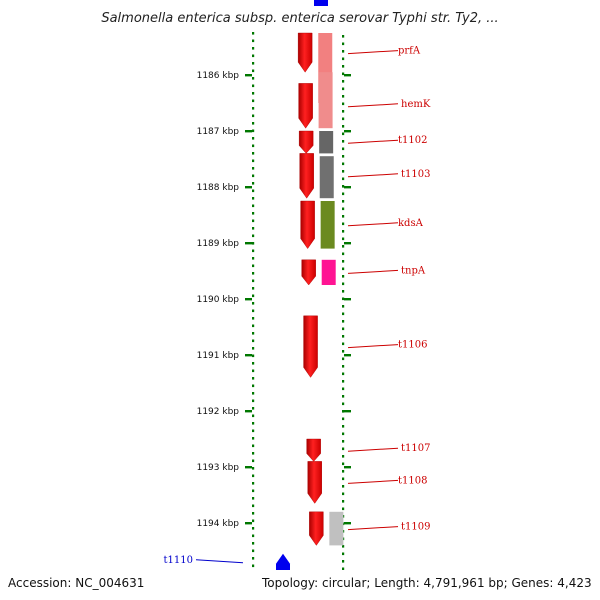 This screenshot has height=600, width=600. Describe the element at coordinates (336, 528) in the screenshot. I see `gene-t1109-annotation` at that location.